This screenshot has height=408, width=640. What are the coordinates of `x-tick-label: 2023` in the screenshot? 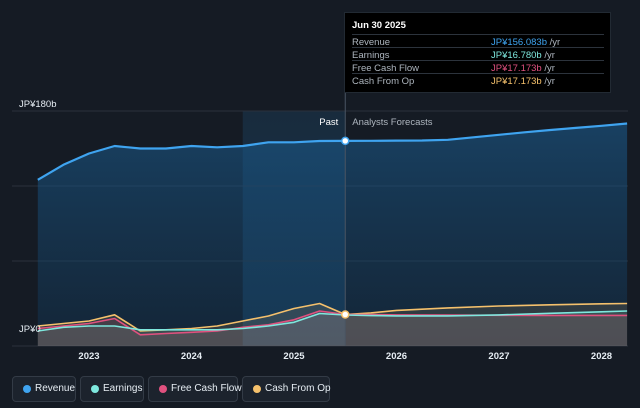 It's located at (88, 356).